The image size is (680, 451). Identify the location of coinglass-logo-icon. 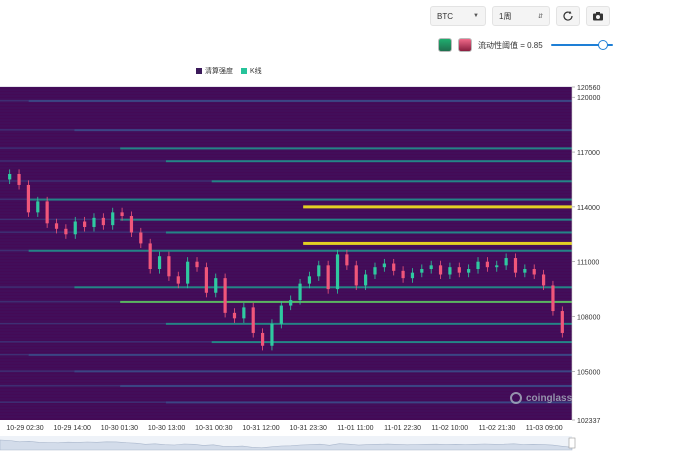
(516, 398).